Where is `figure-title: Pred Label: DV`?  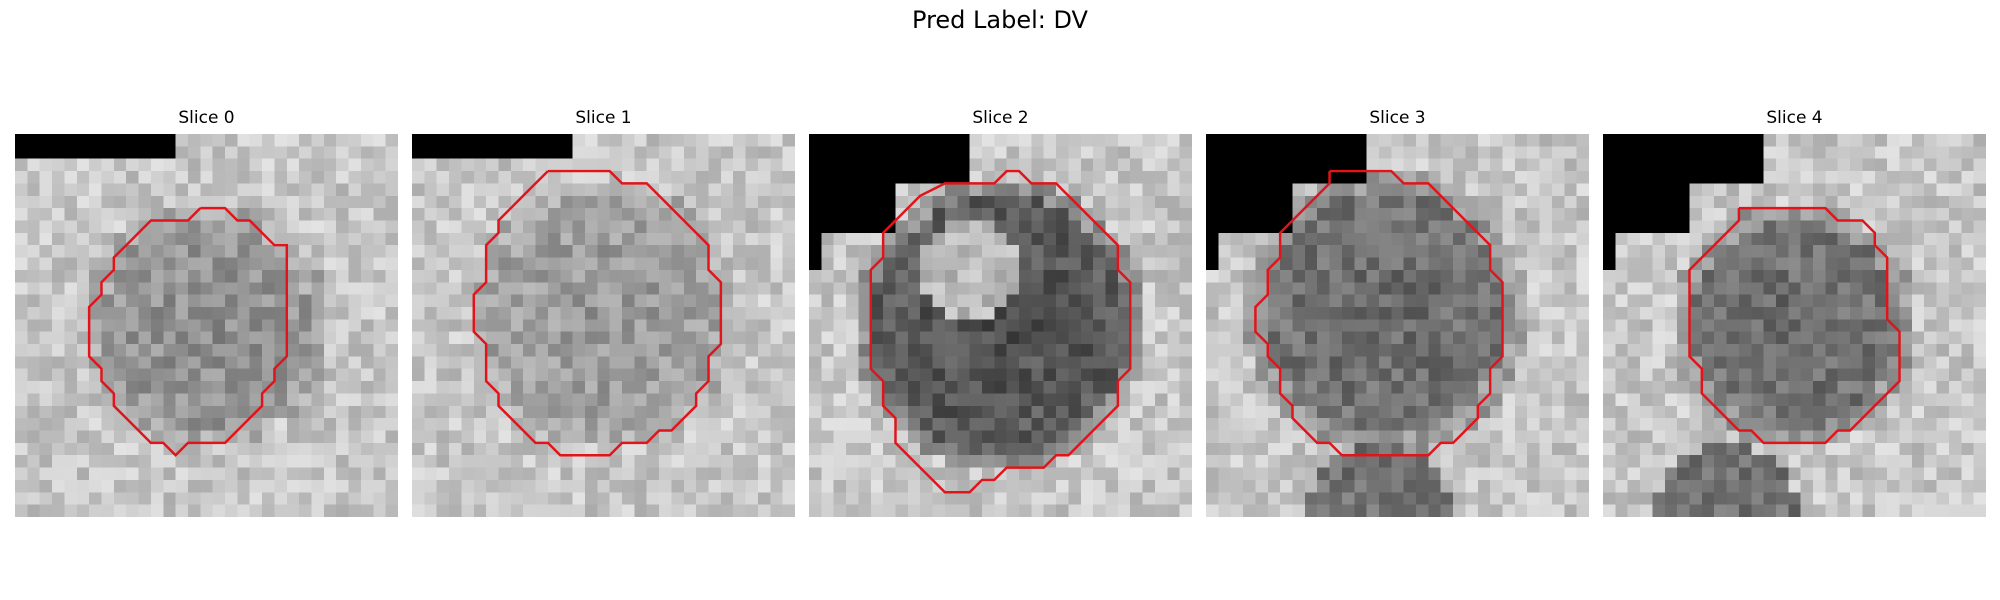
figure-title: Pred Label: DV is located at coordinates (1000, 20).